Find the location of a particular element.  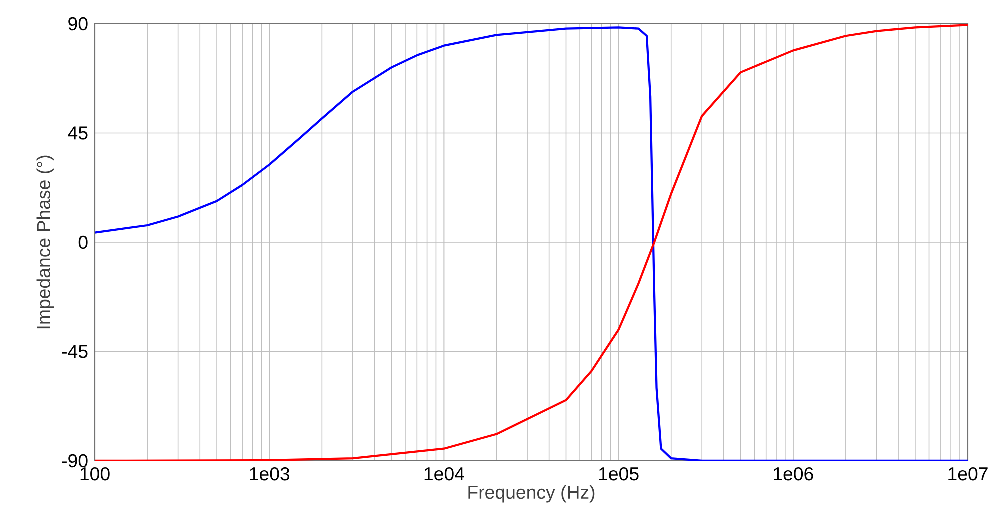

x-tick-label: 1e03 is located at coordinates (270, 474).